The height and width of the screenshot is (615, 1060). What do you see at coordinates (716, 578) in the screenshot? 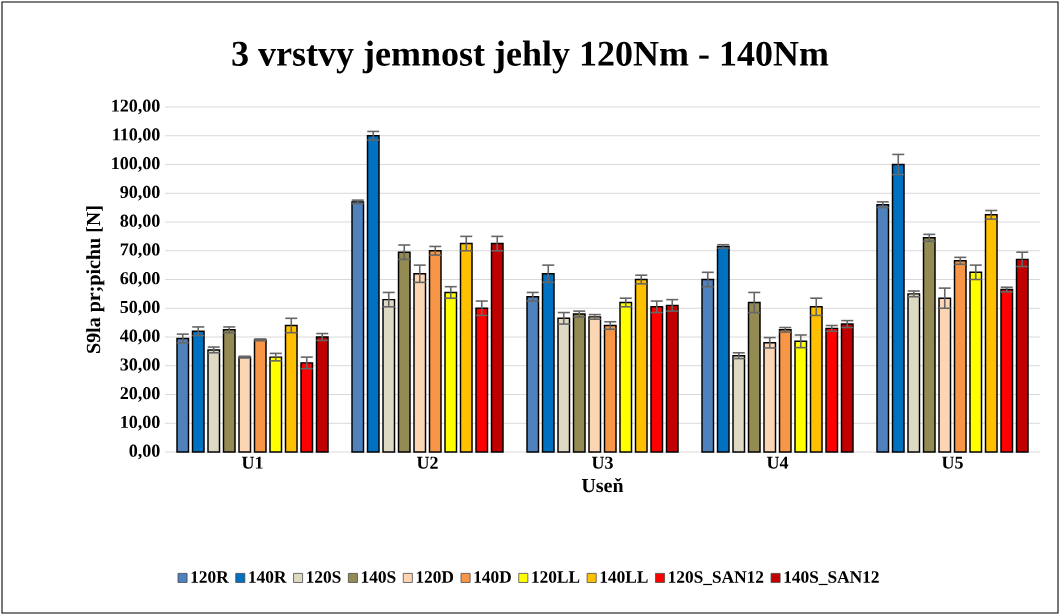
I see `legend-label: 120S_SAN12` at bounding box center [716, 578].